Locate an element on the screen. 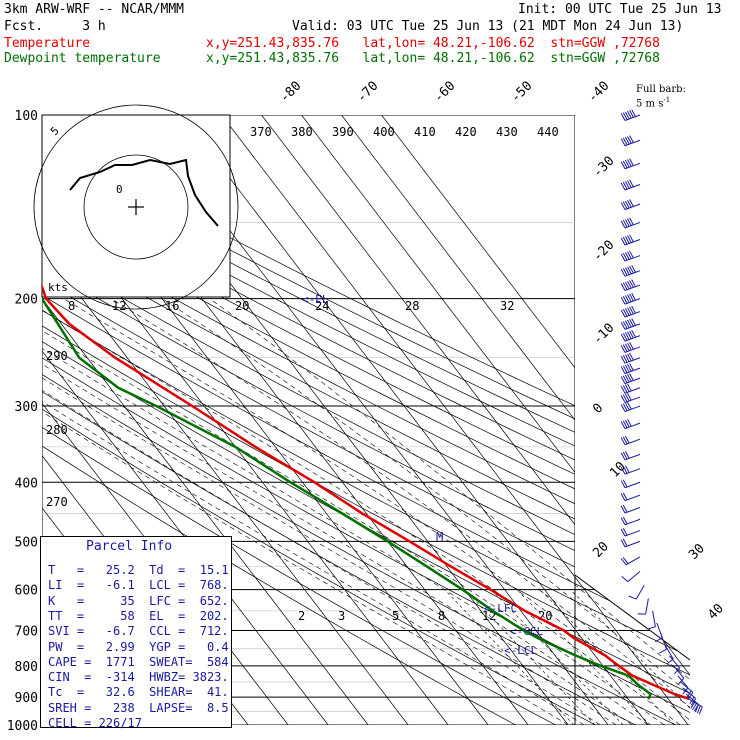 This screenshot has height=740, width=740. isotherm-label: -20 is located at coordinates (603, 251).